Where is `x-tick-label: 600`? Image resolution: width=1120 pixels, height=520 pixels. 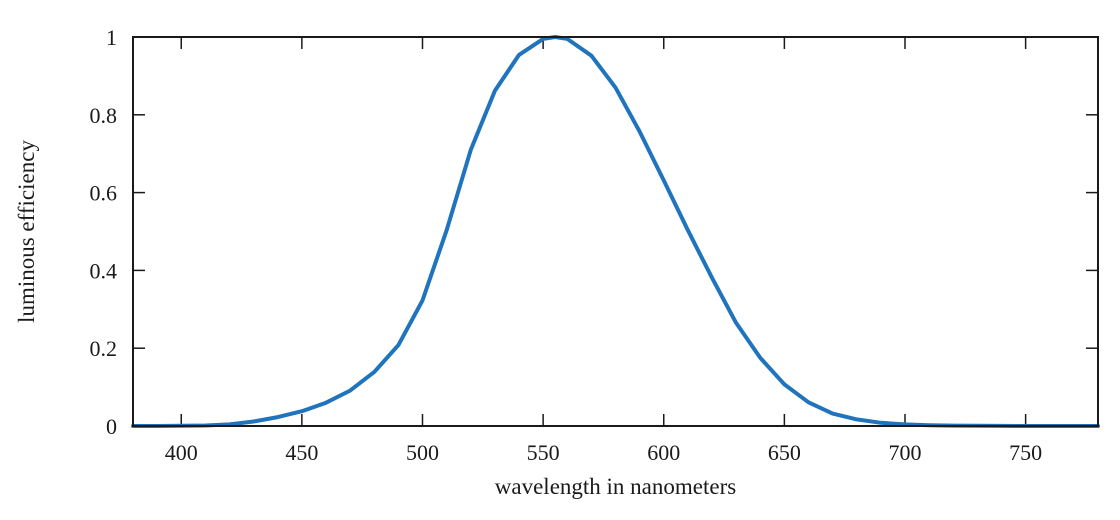
x-tick-label: 600 is located at coordinates (663, 452).